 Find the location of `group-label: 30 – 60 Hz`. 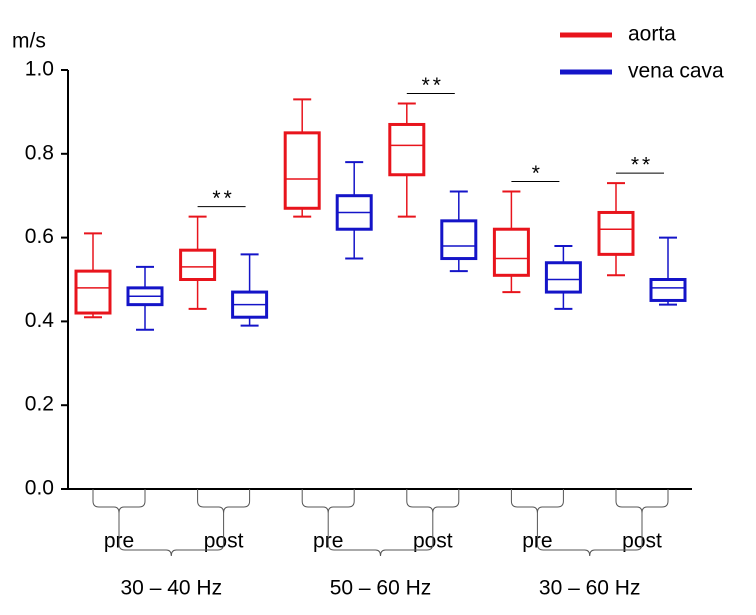

group-label: 30 – 60 Hz is located at coordinates (590, 588).